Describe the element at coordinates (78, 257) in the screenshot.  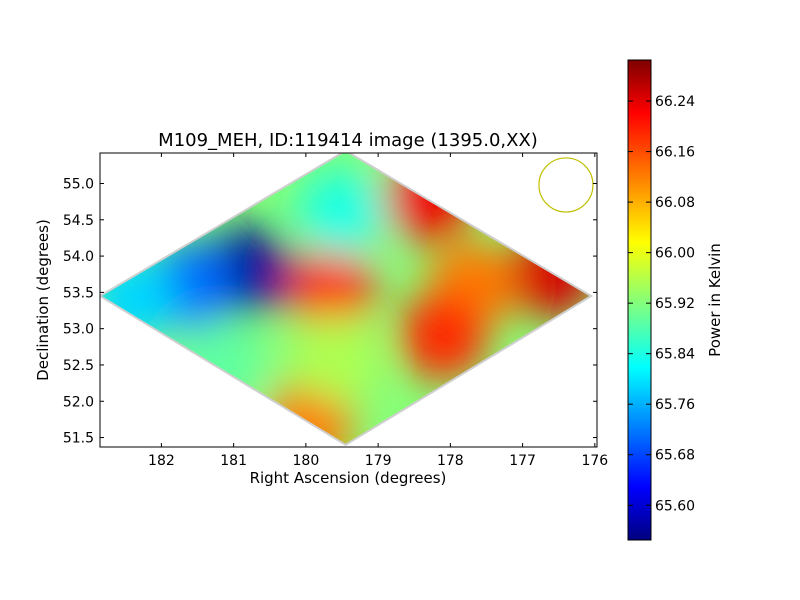
I see `y-tick-label: 54.0` at that location.